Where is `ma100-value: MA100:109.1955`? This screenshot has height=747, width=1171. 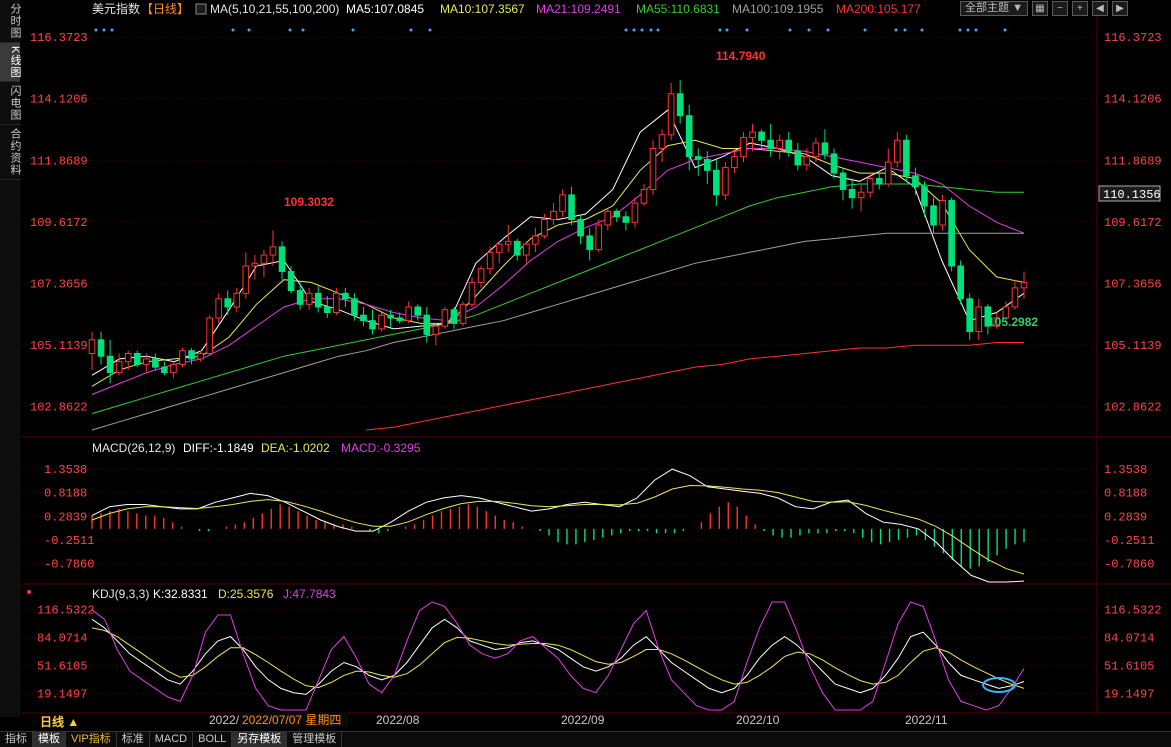 ma100-value: MA100:109.1955 is located at coordinates (778, 9).